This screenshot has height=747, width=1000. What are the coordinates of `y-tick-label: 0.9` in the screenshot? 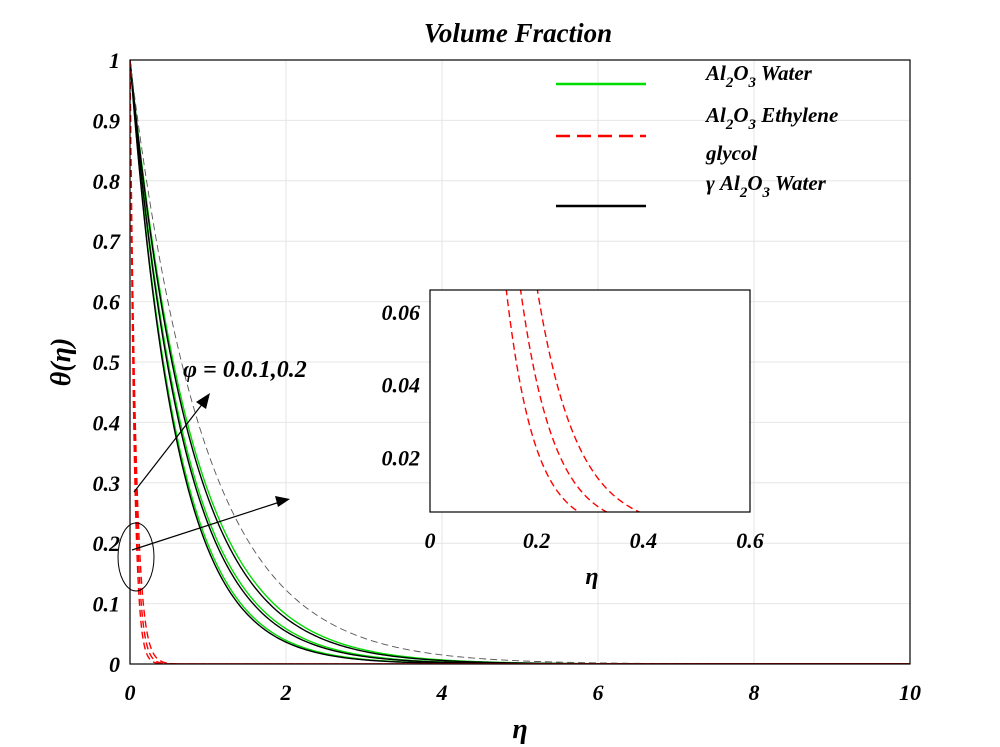 It's located at (107, 120).